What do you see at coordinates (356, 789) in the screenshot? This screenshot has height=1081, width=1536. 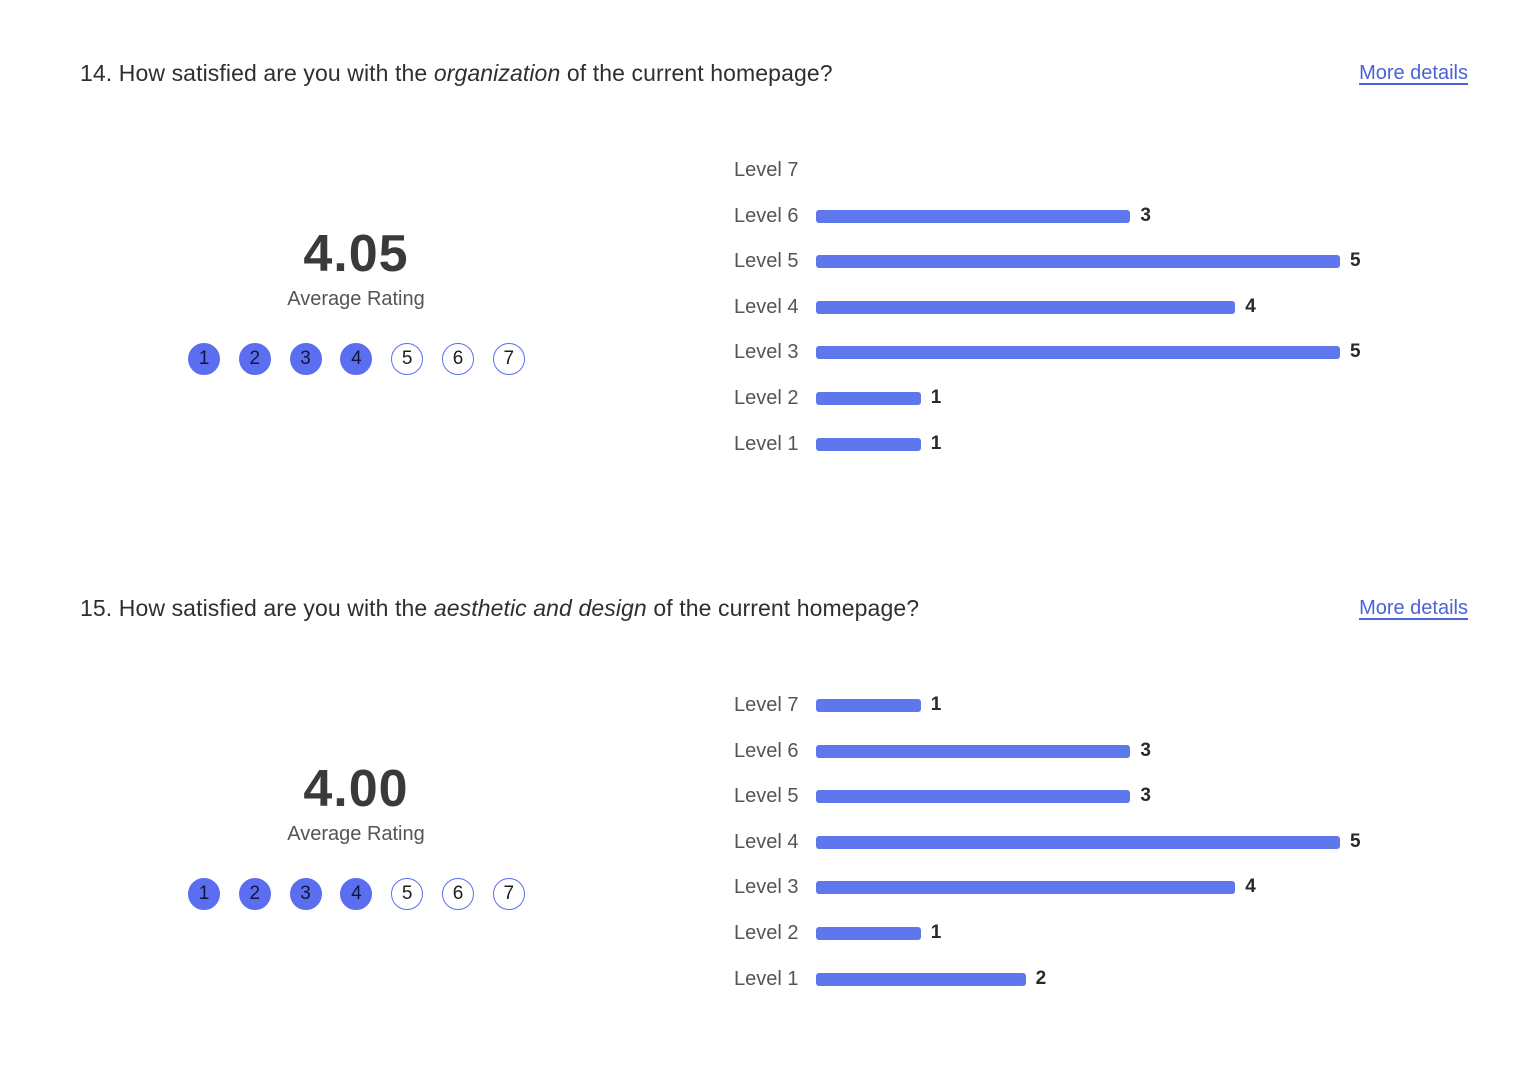 I see `average-rating-value: 4.00` at bounding box center [356, 789].